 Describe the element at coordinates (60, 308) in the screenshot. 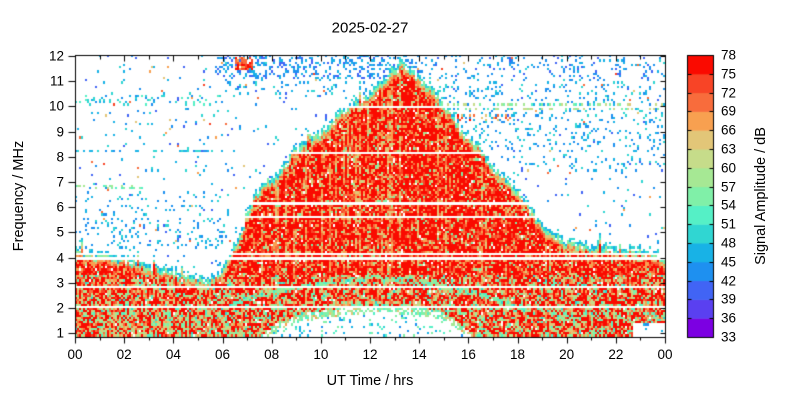

I see `y-tick-label: 2` at that location.